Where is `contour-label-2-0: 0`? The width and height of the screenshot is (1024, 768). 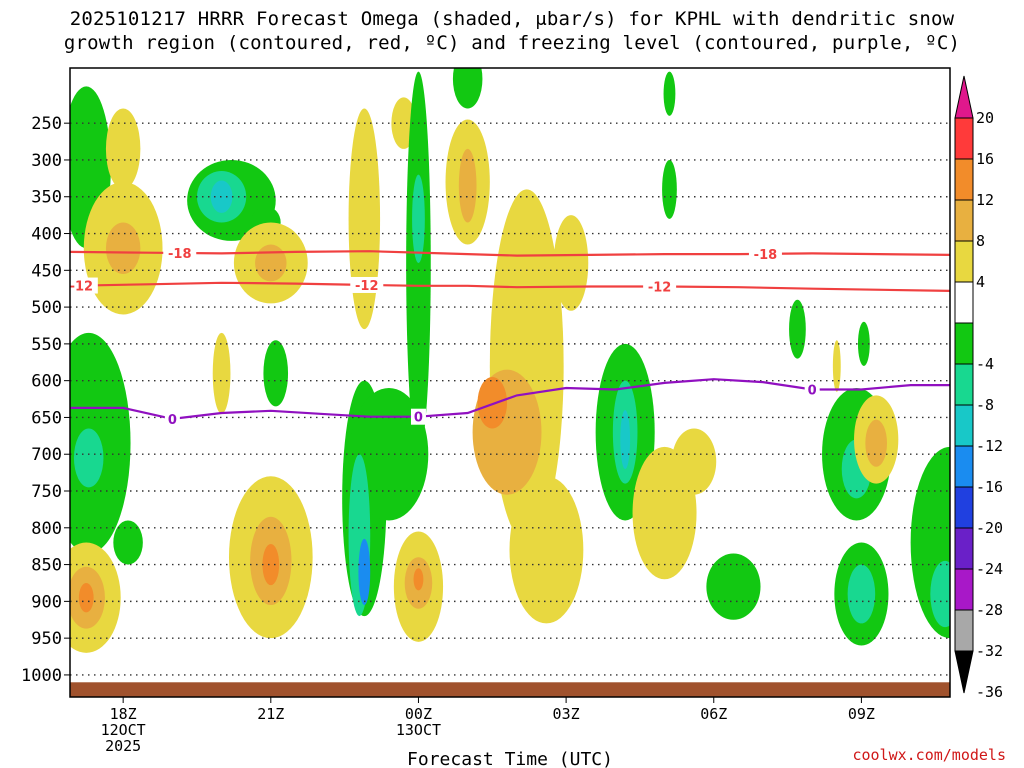
contour-label-2-0: 0 is located at coordinates (172, 420).